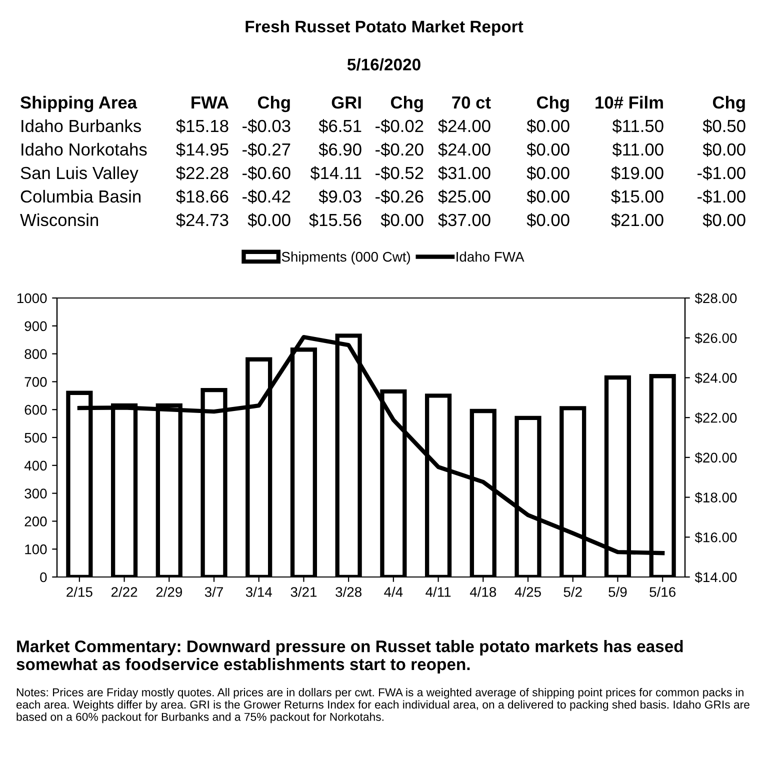  What do you see at coordinates (638, 149) in the screenshot?
I see `text: $11.00` at bounding box center [638, 149].